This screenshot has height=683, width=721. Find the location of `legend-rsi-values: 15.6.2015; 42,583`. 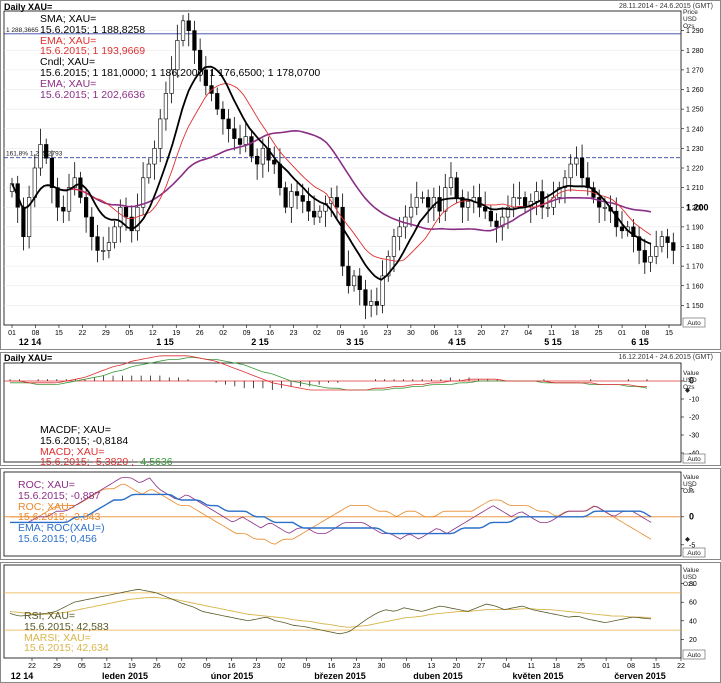

legend-rsi-values: 15.6.2015; 42,583 is located at coordinates (66, 626).